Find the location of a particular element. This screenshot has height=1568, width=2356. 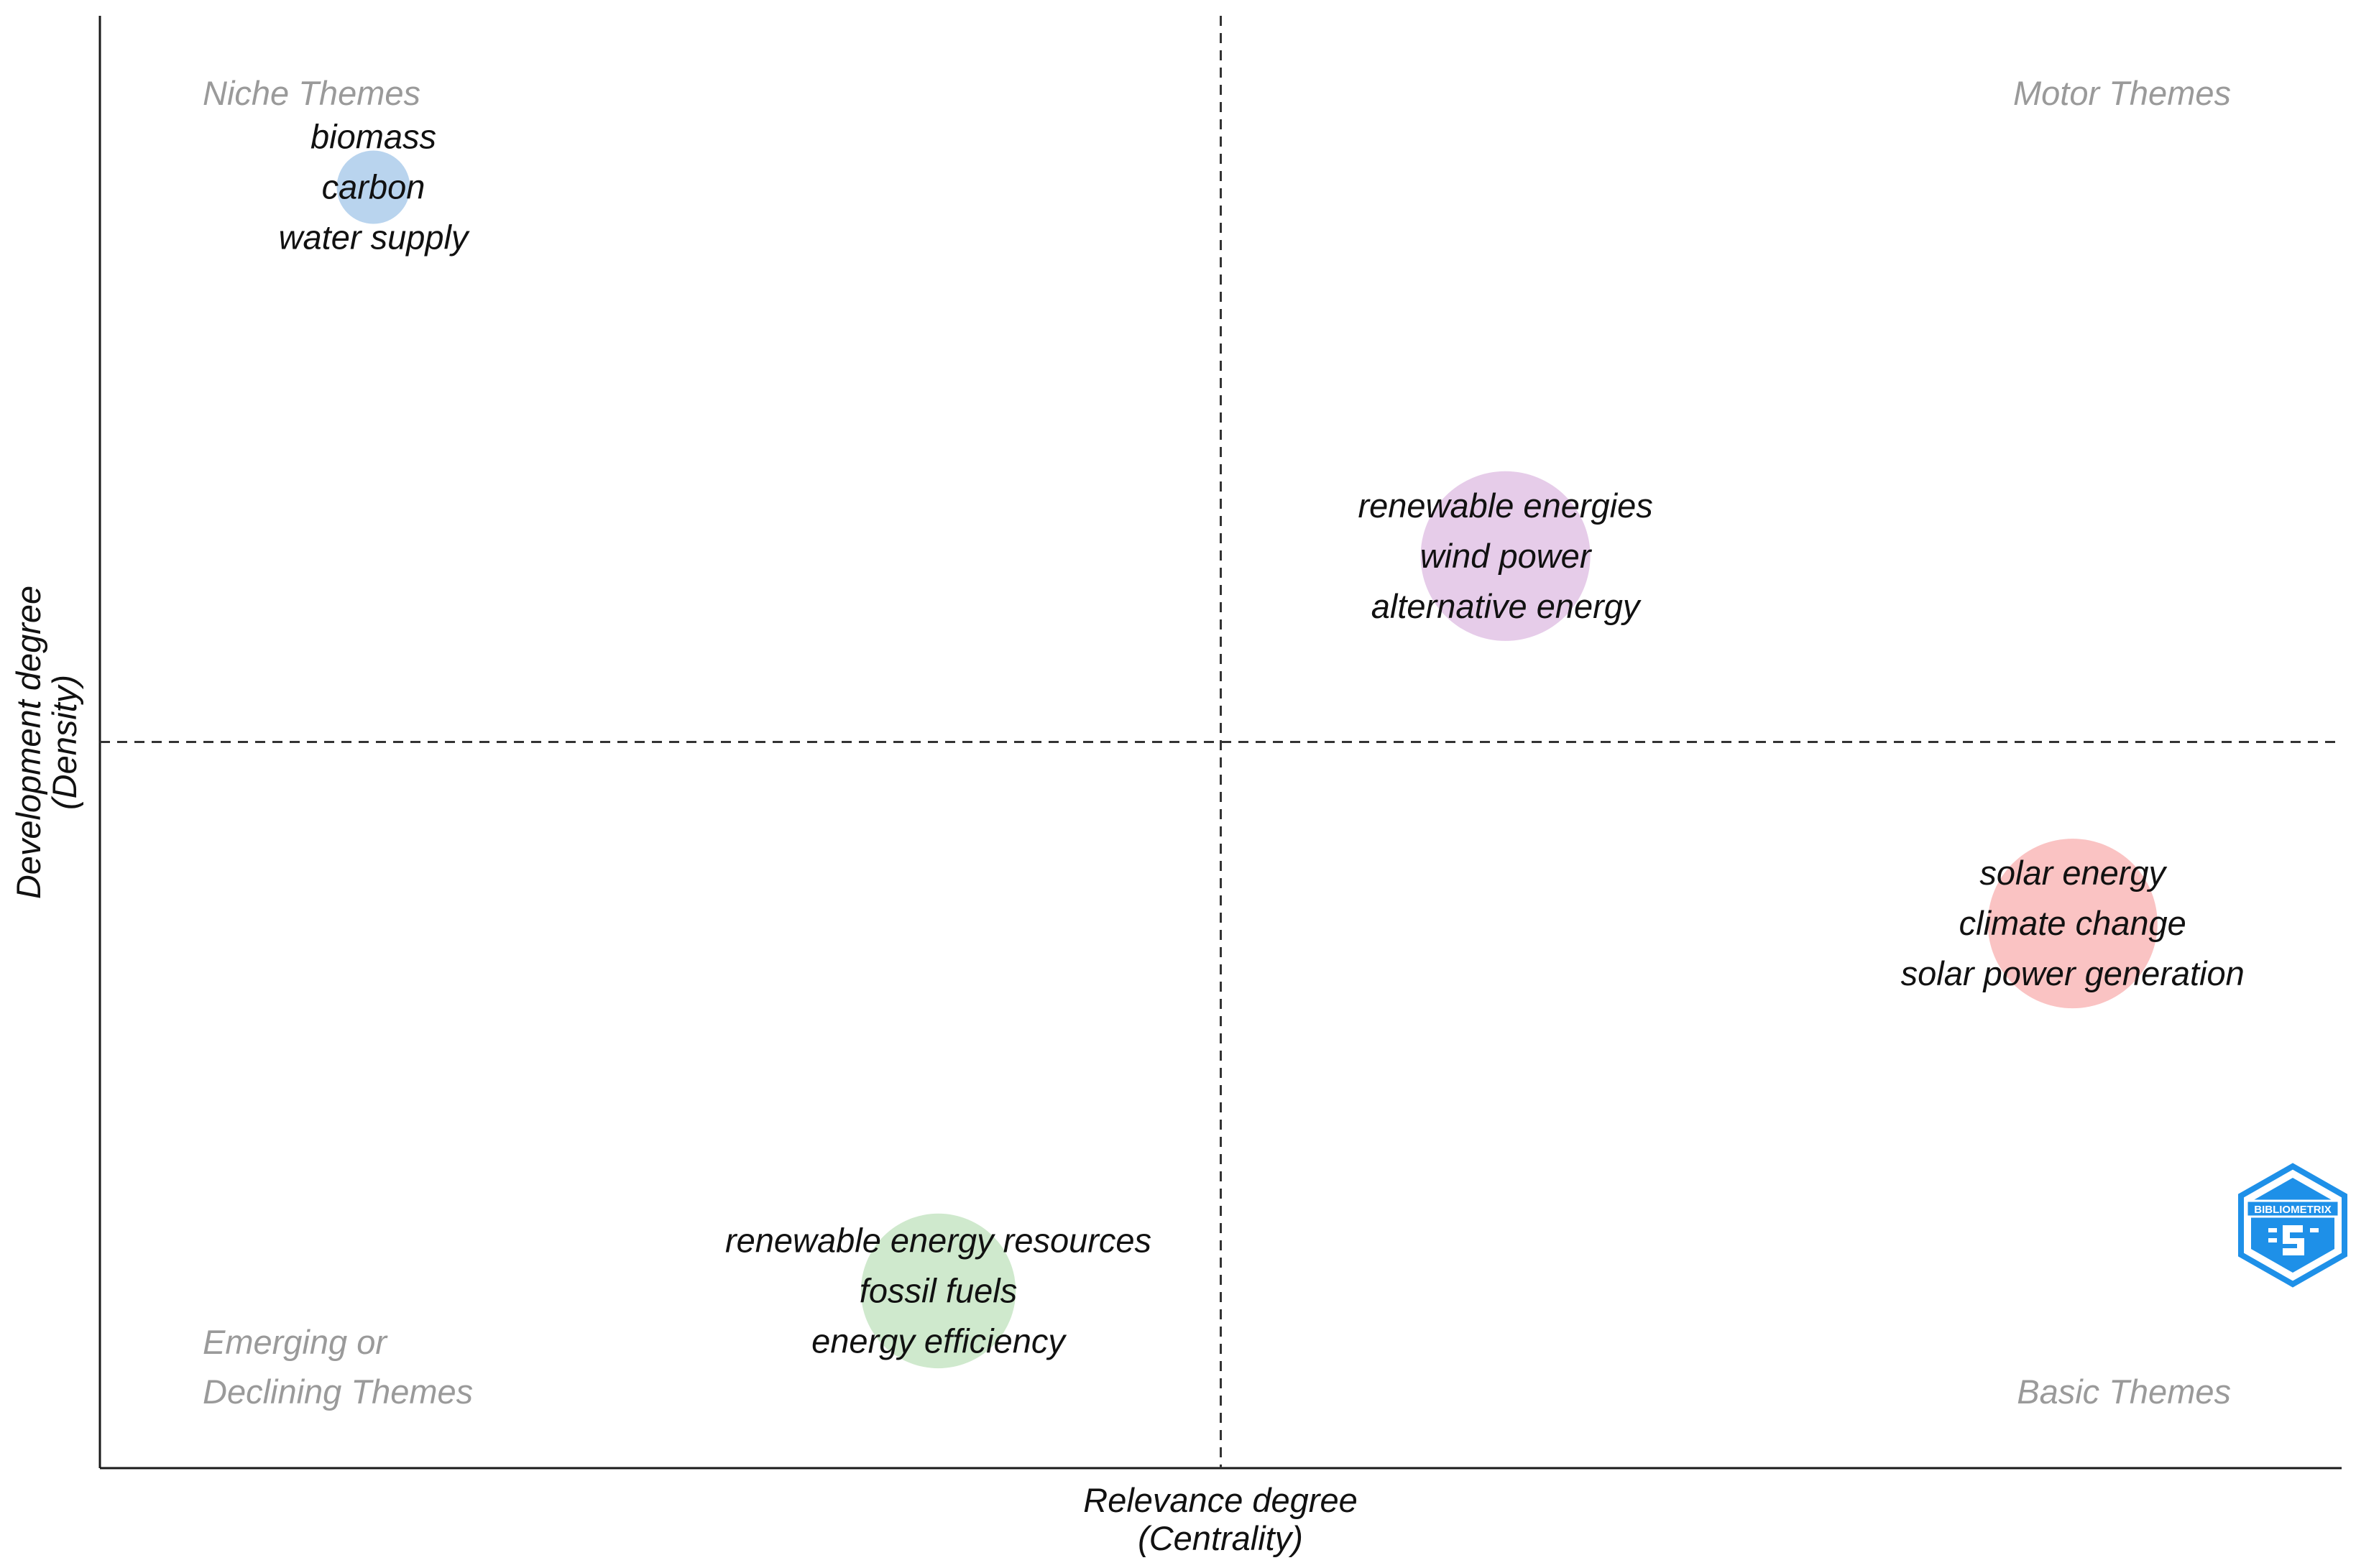

cluster-1-keyword-2: carbon is located at coordinates (374, 186).